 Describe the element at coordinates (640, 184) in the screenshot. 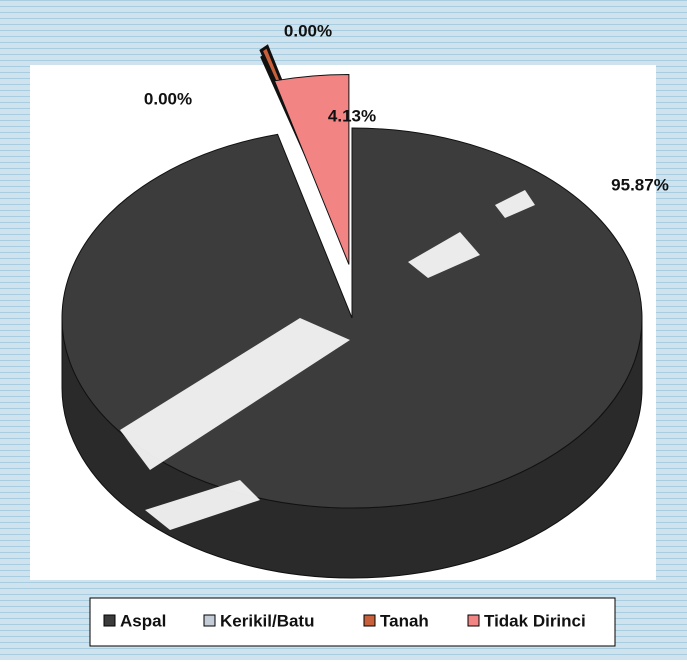

I see `data-label: 95.87%` at that location.